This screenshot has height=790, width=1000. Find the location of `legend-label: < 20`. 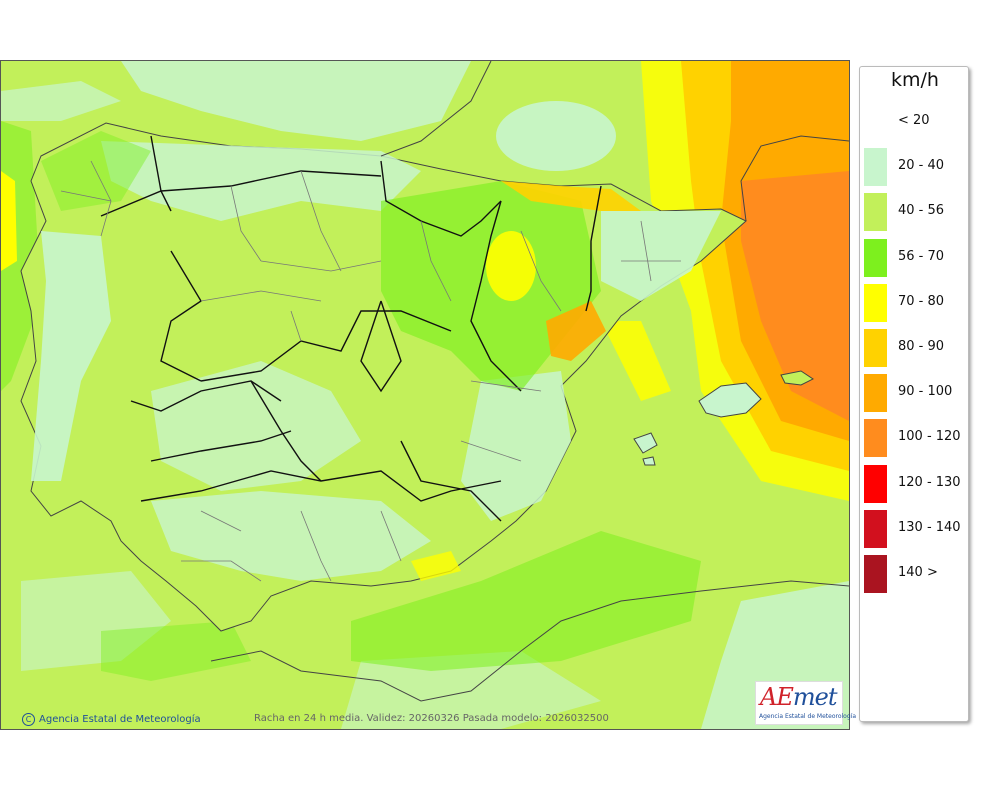

legend-label: < 20 is located at coordinates (914, 120).